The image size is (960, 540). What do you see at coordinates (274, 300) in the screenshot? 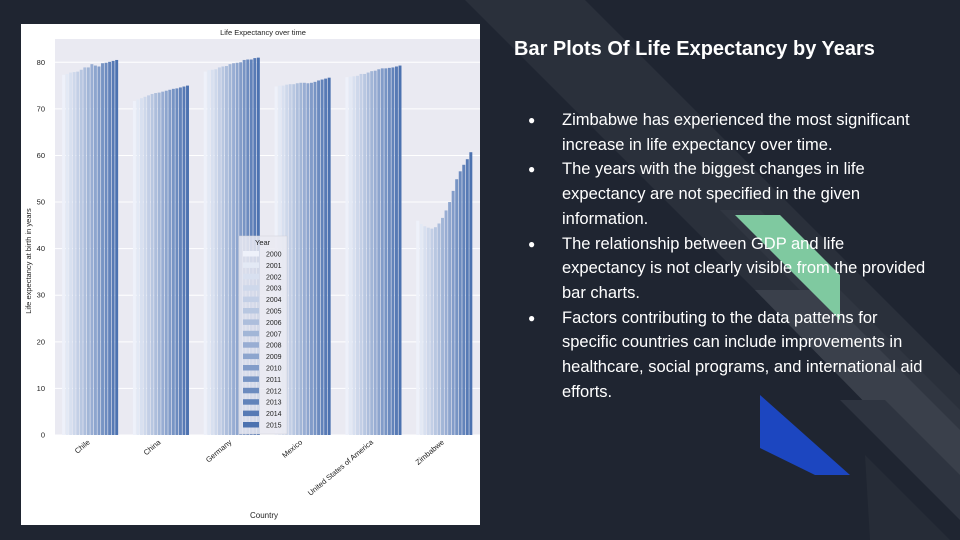
I see `legend-label: 2004` at bounding box center [274, 300].